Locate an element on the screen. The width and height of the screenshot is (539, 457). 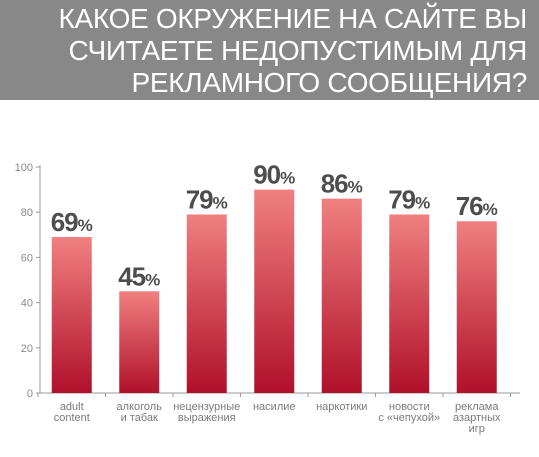
y-tick-label: 0 is located at coordinates (30, 394).